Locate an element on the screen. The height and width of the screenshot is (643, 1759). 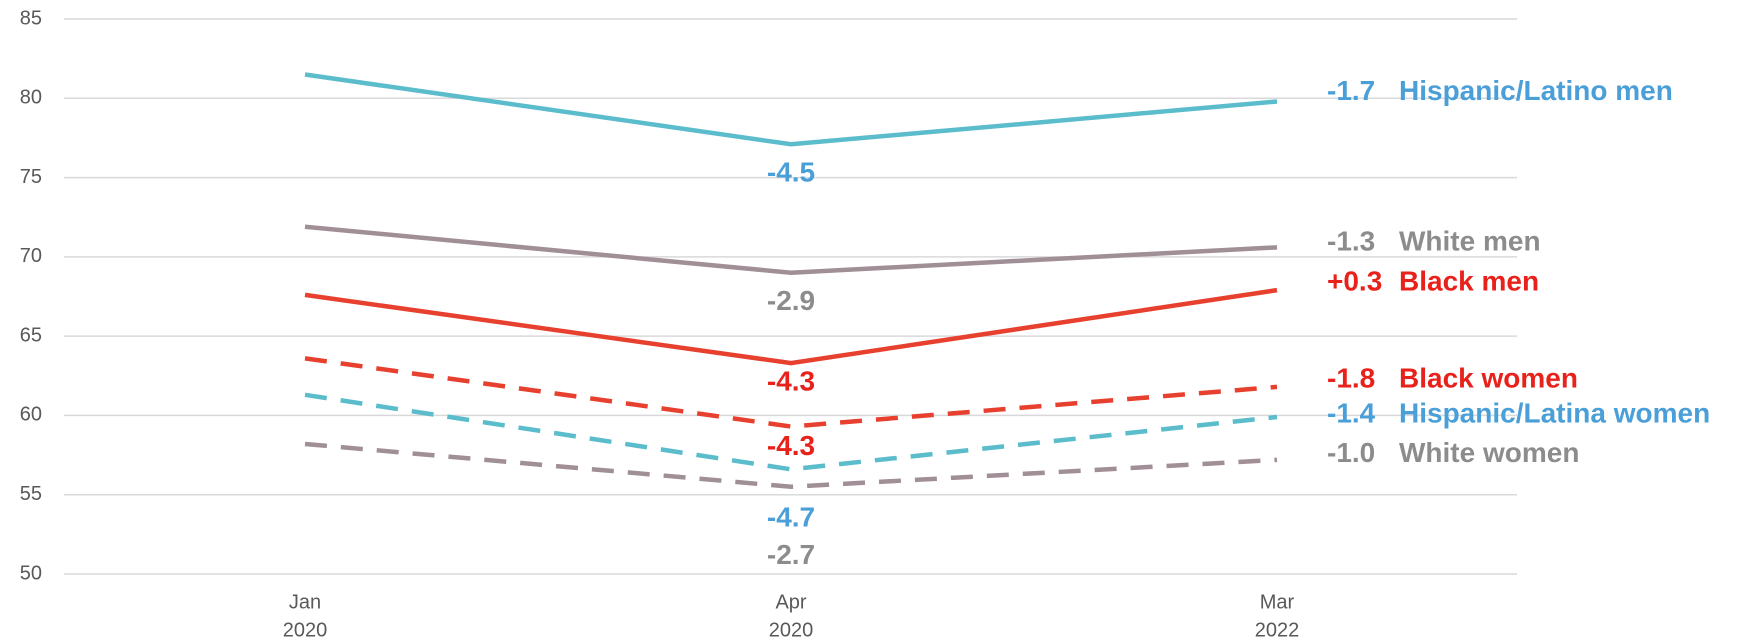
series-name: Hispanic/Latino men is located at coordinates (1536, 90).